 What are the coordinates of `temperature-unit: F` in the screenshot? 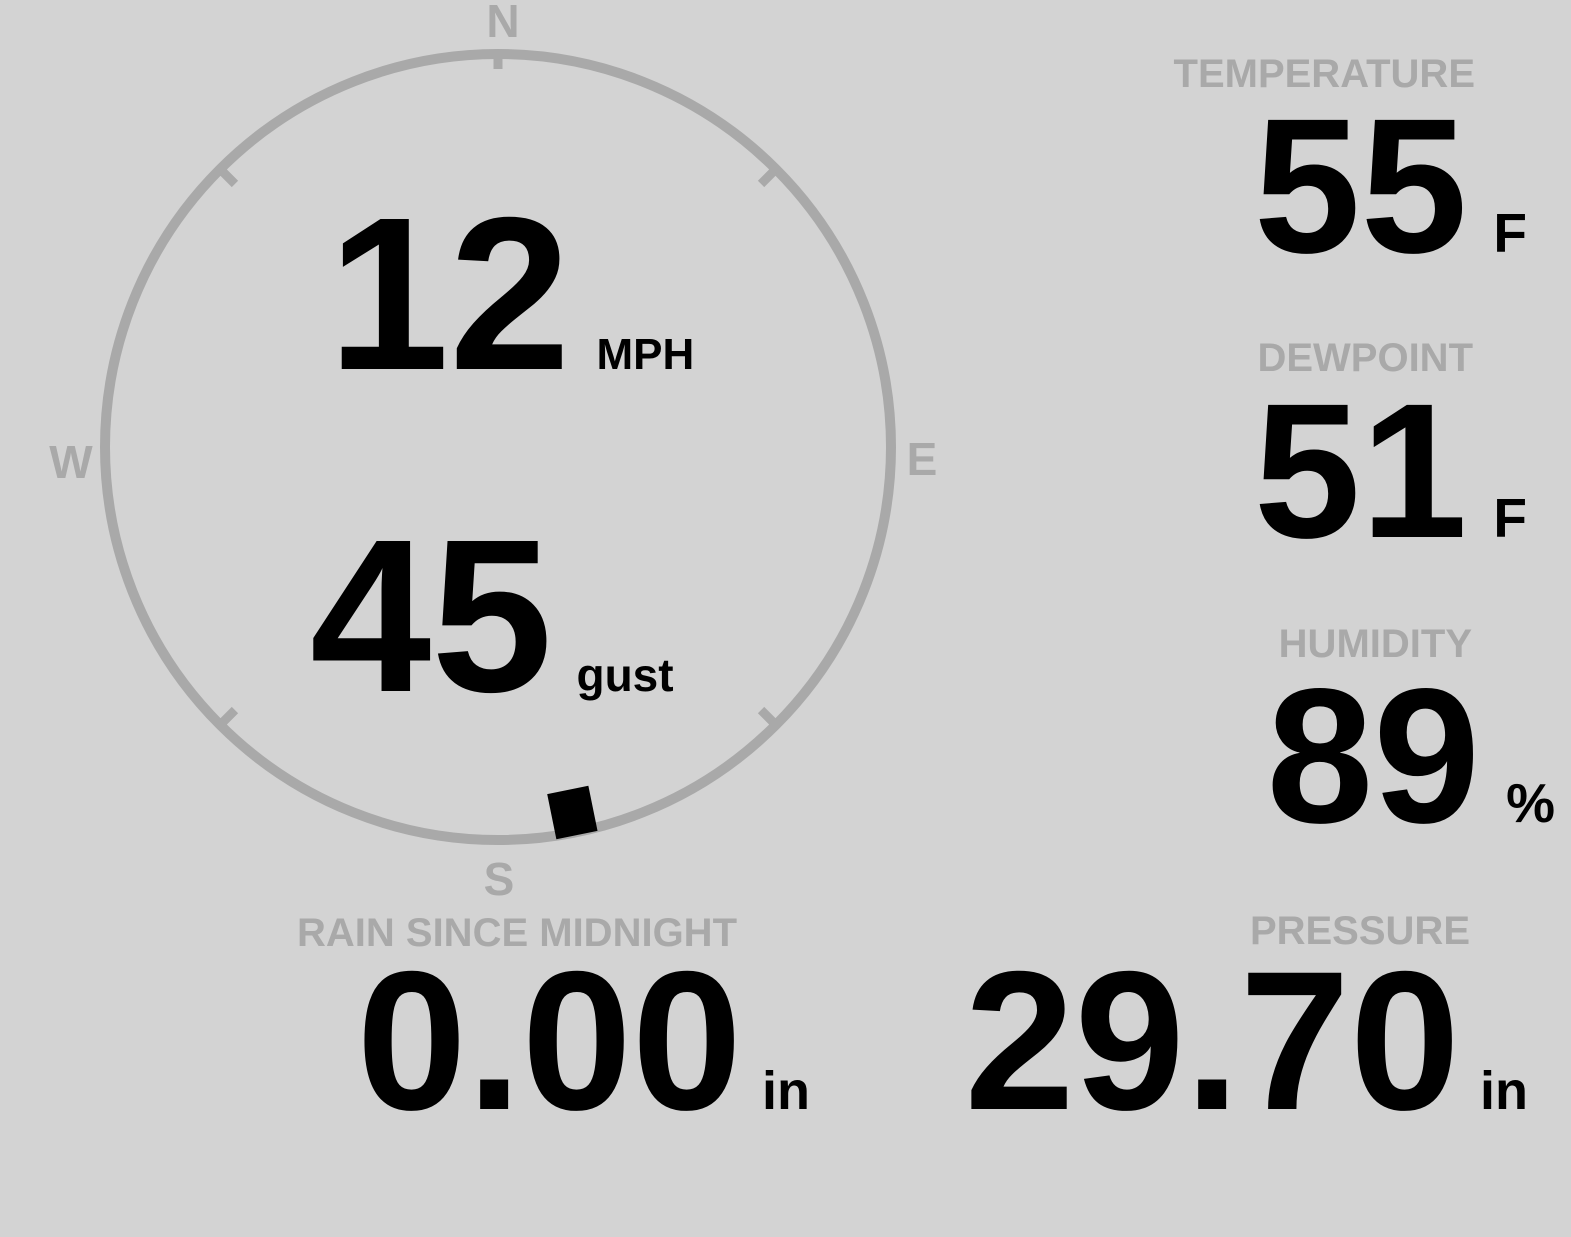 It's located at (1510, 233).